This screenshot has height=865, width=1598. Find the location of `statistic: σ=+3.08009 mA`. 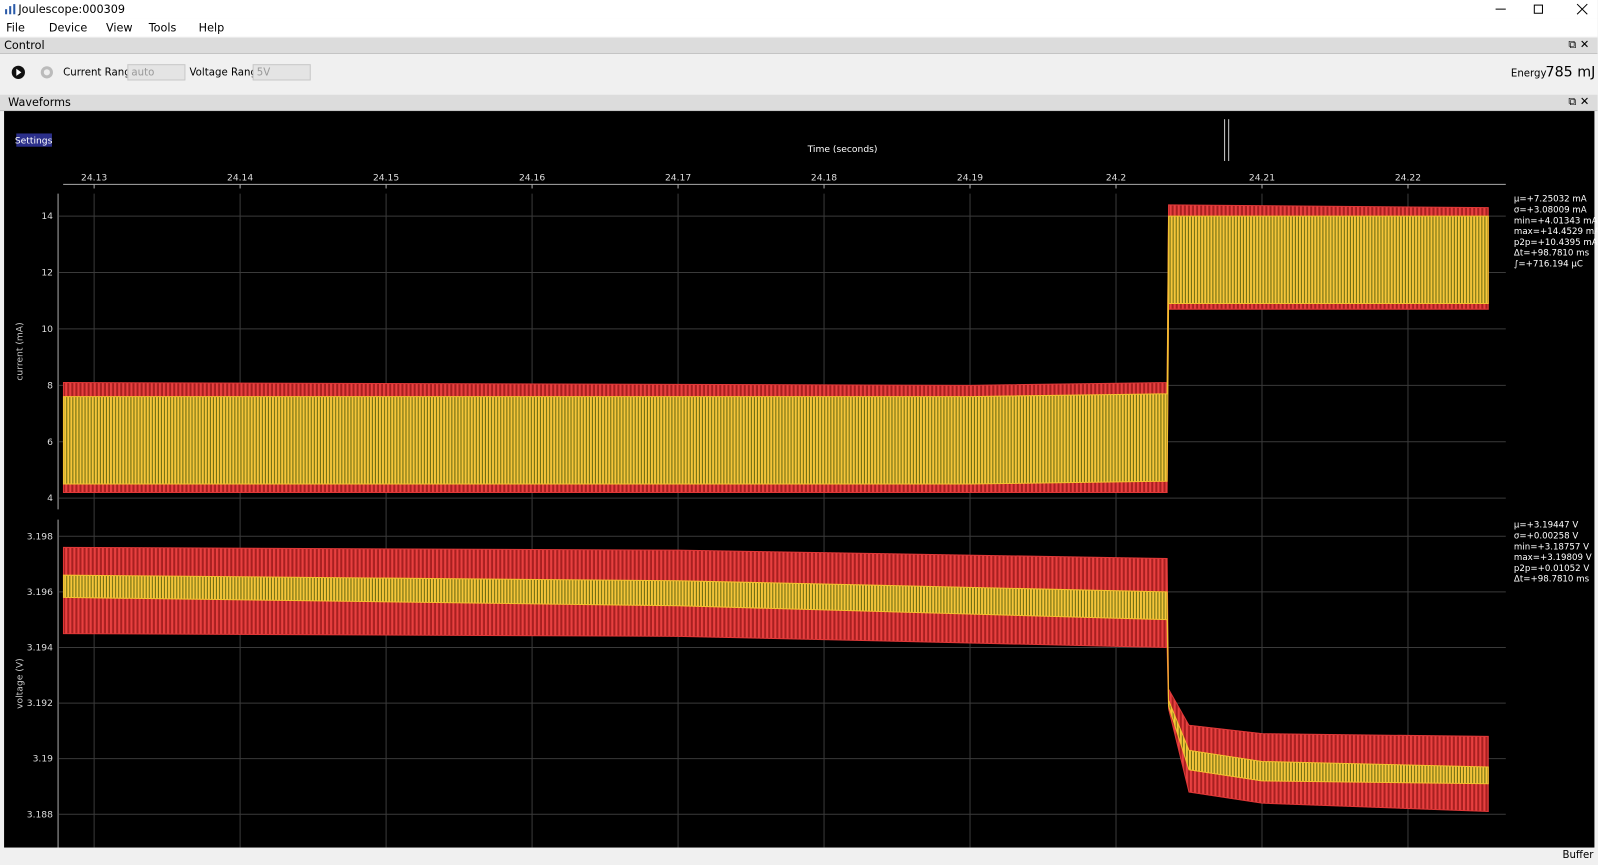

statistic: σ=+3.08009 mA is located at coordinates (1550, 211).